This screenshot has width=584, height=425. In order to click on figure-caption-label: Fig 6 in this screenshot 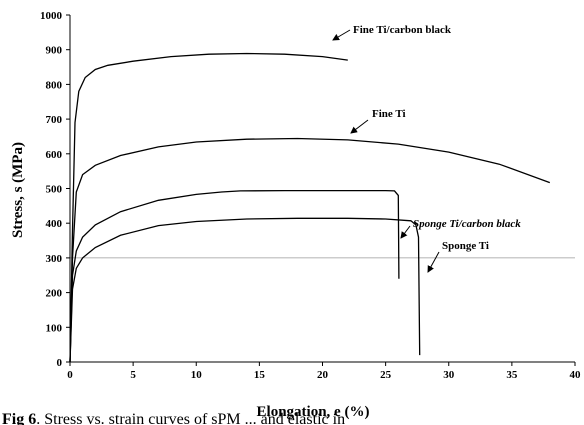, I will do `click(19, 418)`.